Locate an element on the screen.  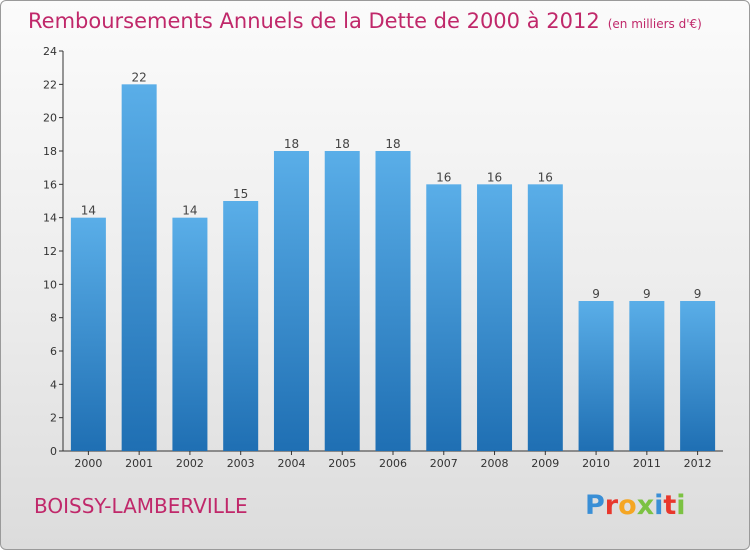
commune-name: BOISSY-LAMBERVILLE is located at coordinates (141, 506).